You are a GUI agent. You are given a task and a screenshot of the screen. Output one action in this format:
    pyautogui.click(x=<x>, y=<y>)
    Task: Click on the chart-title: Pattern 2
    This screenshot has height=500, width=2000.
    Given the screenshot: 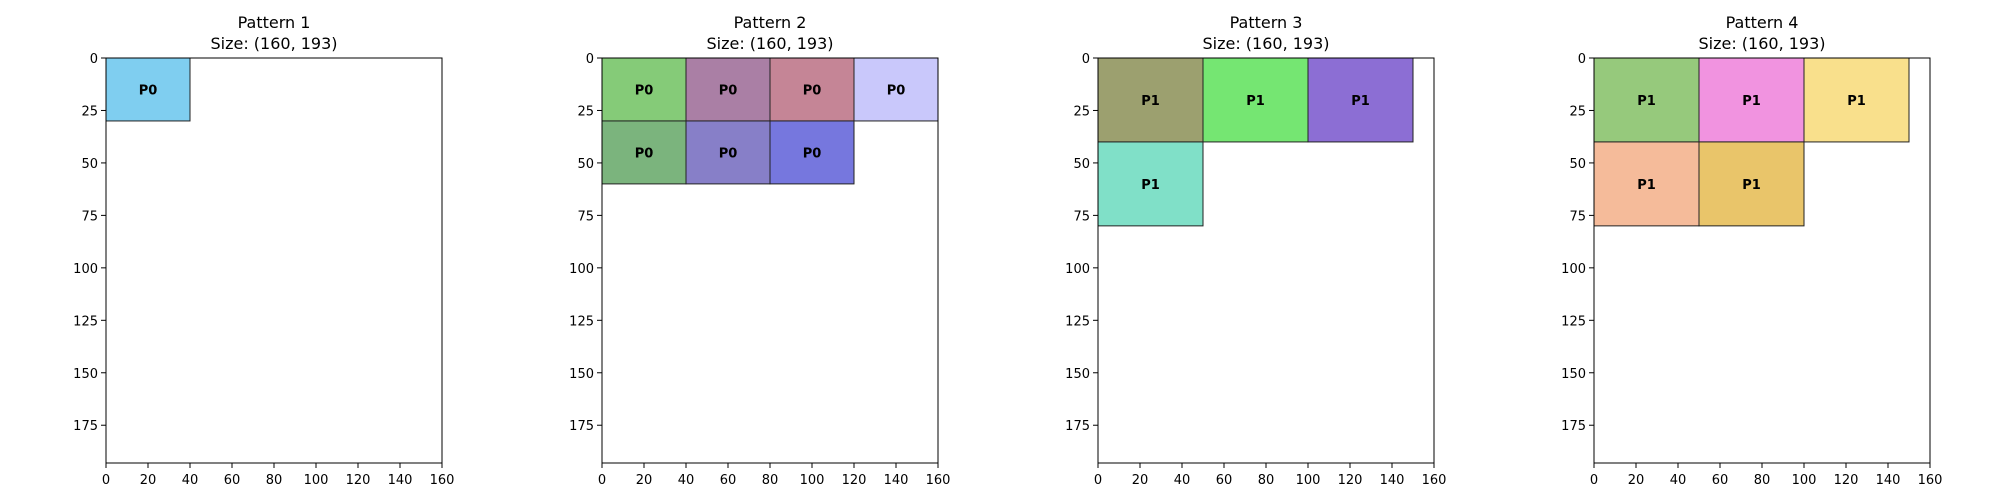 What is the action you would take?
    pyautogui.click(x=770, y=22)
    